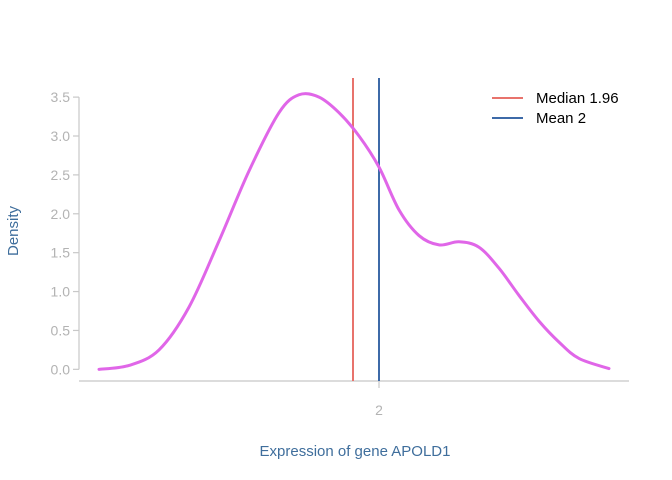 Image resolution: width=672 pixels, height=480 pixels. What do you see at coordinates (61, 330) in the screenshot?
I see `y-tick-label: 0.5` at bounding box center [61, 330].